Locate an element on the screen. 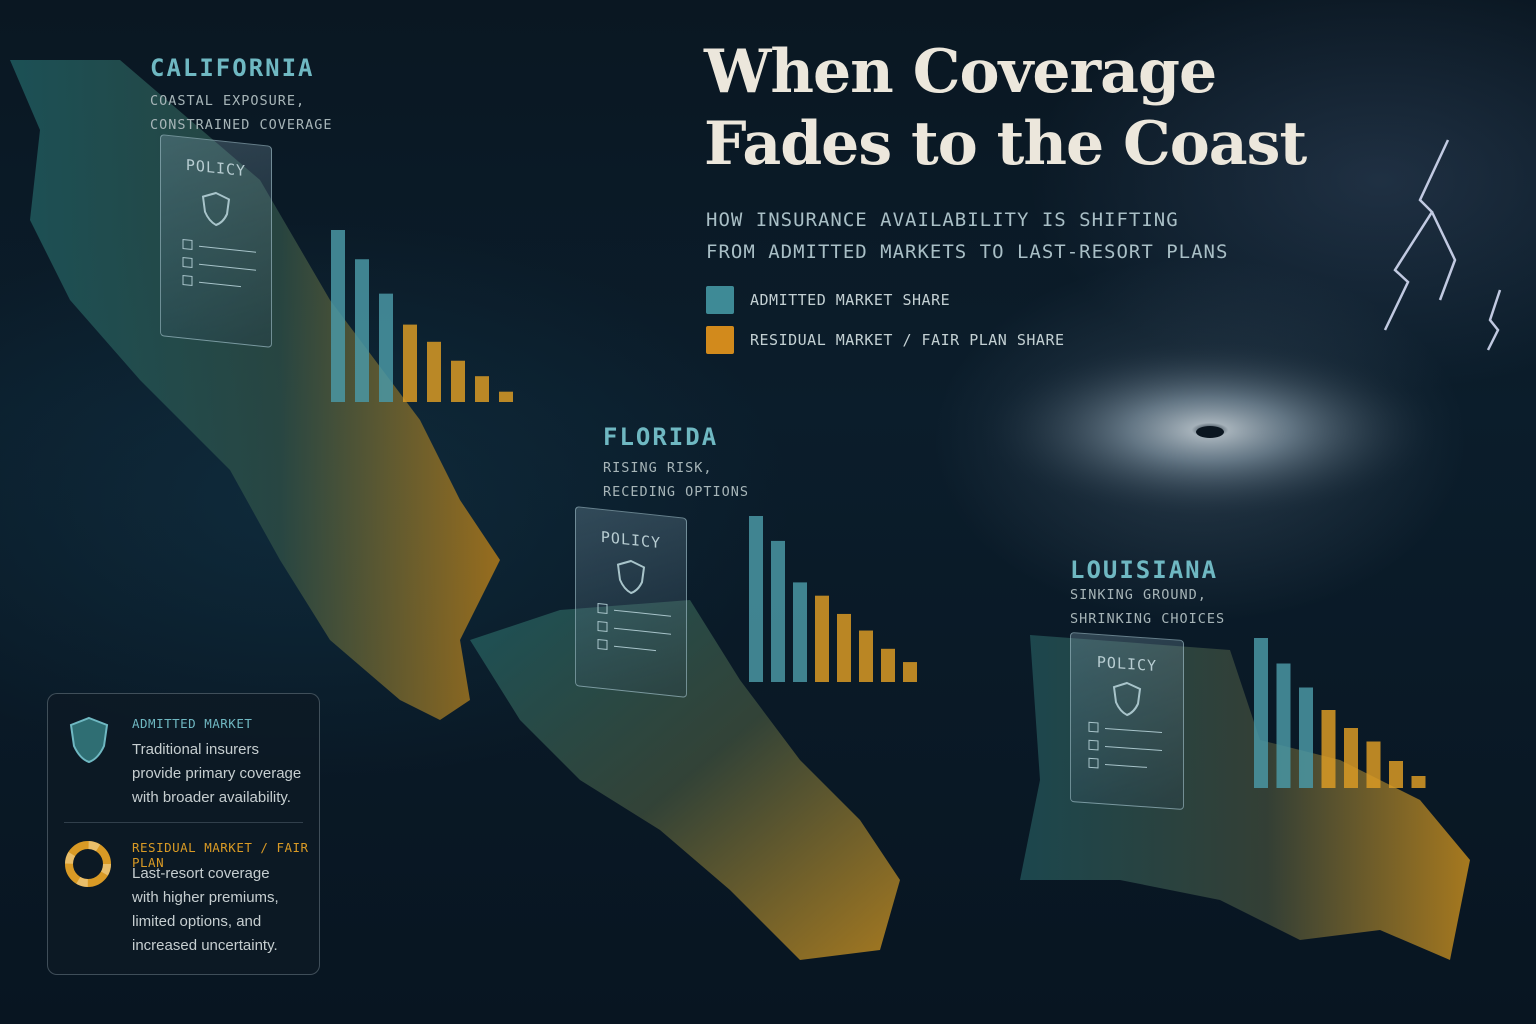 This screenshot has height=1024, width=1536. chart-louisiana is located at coordinates (1340, 713).